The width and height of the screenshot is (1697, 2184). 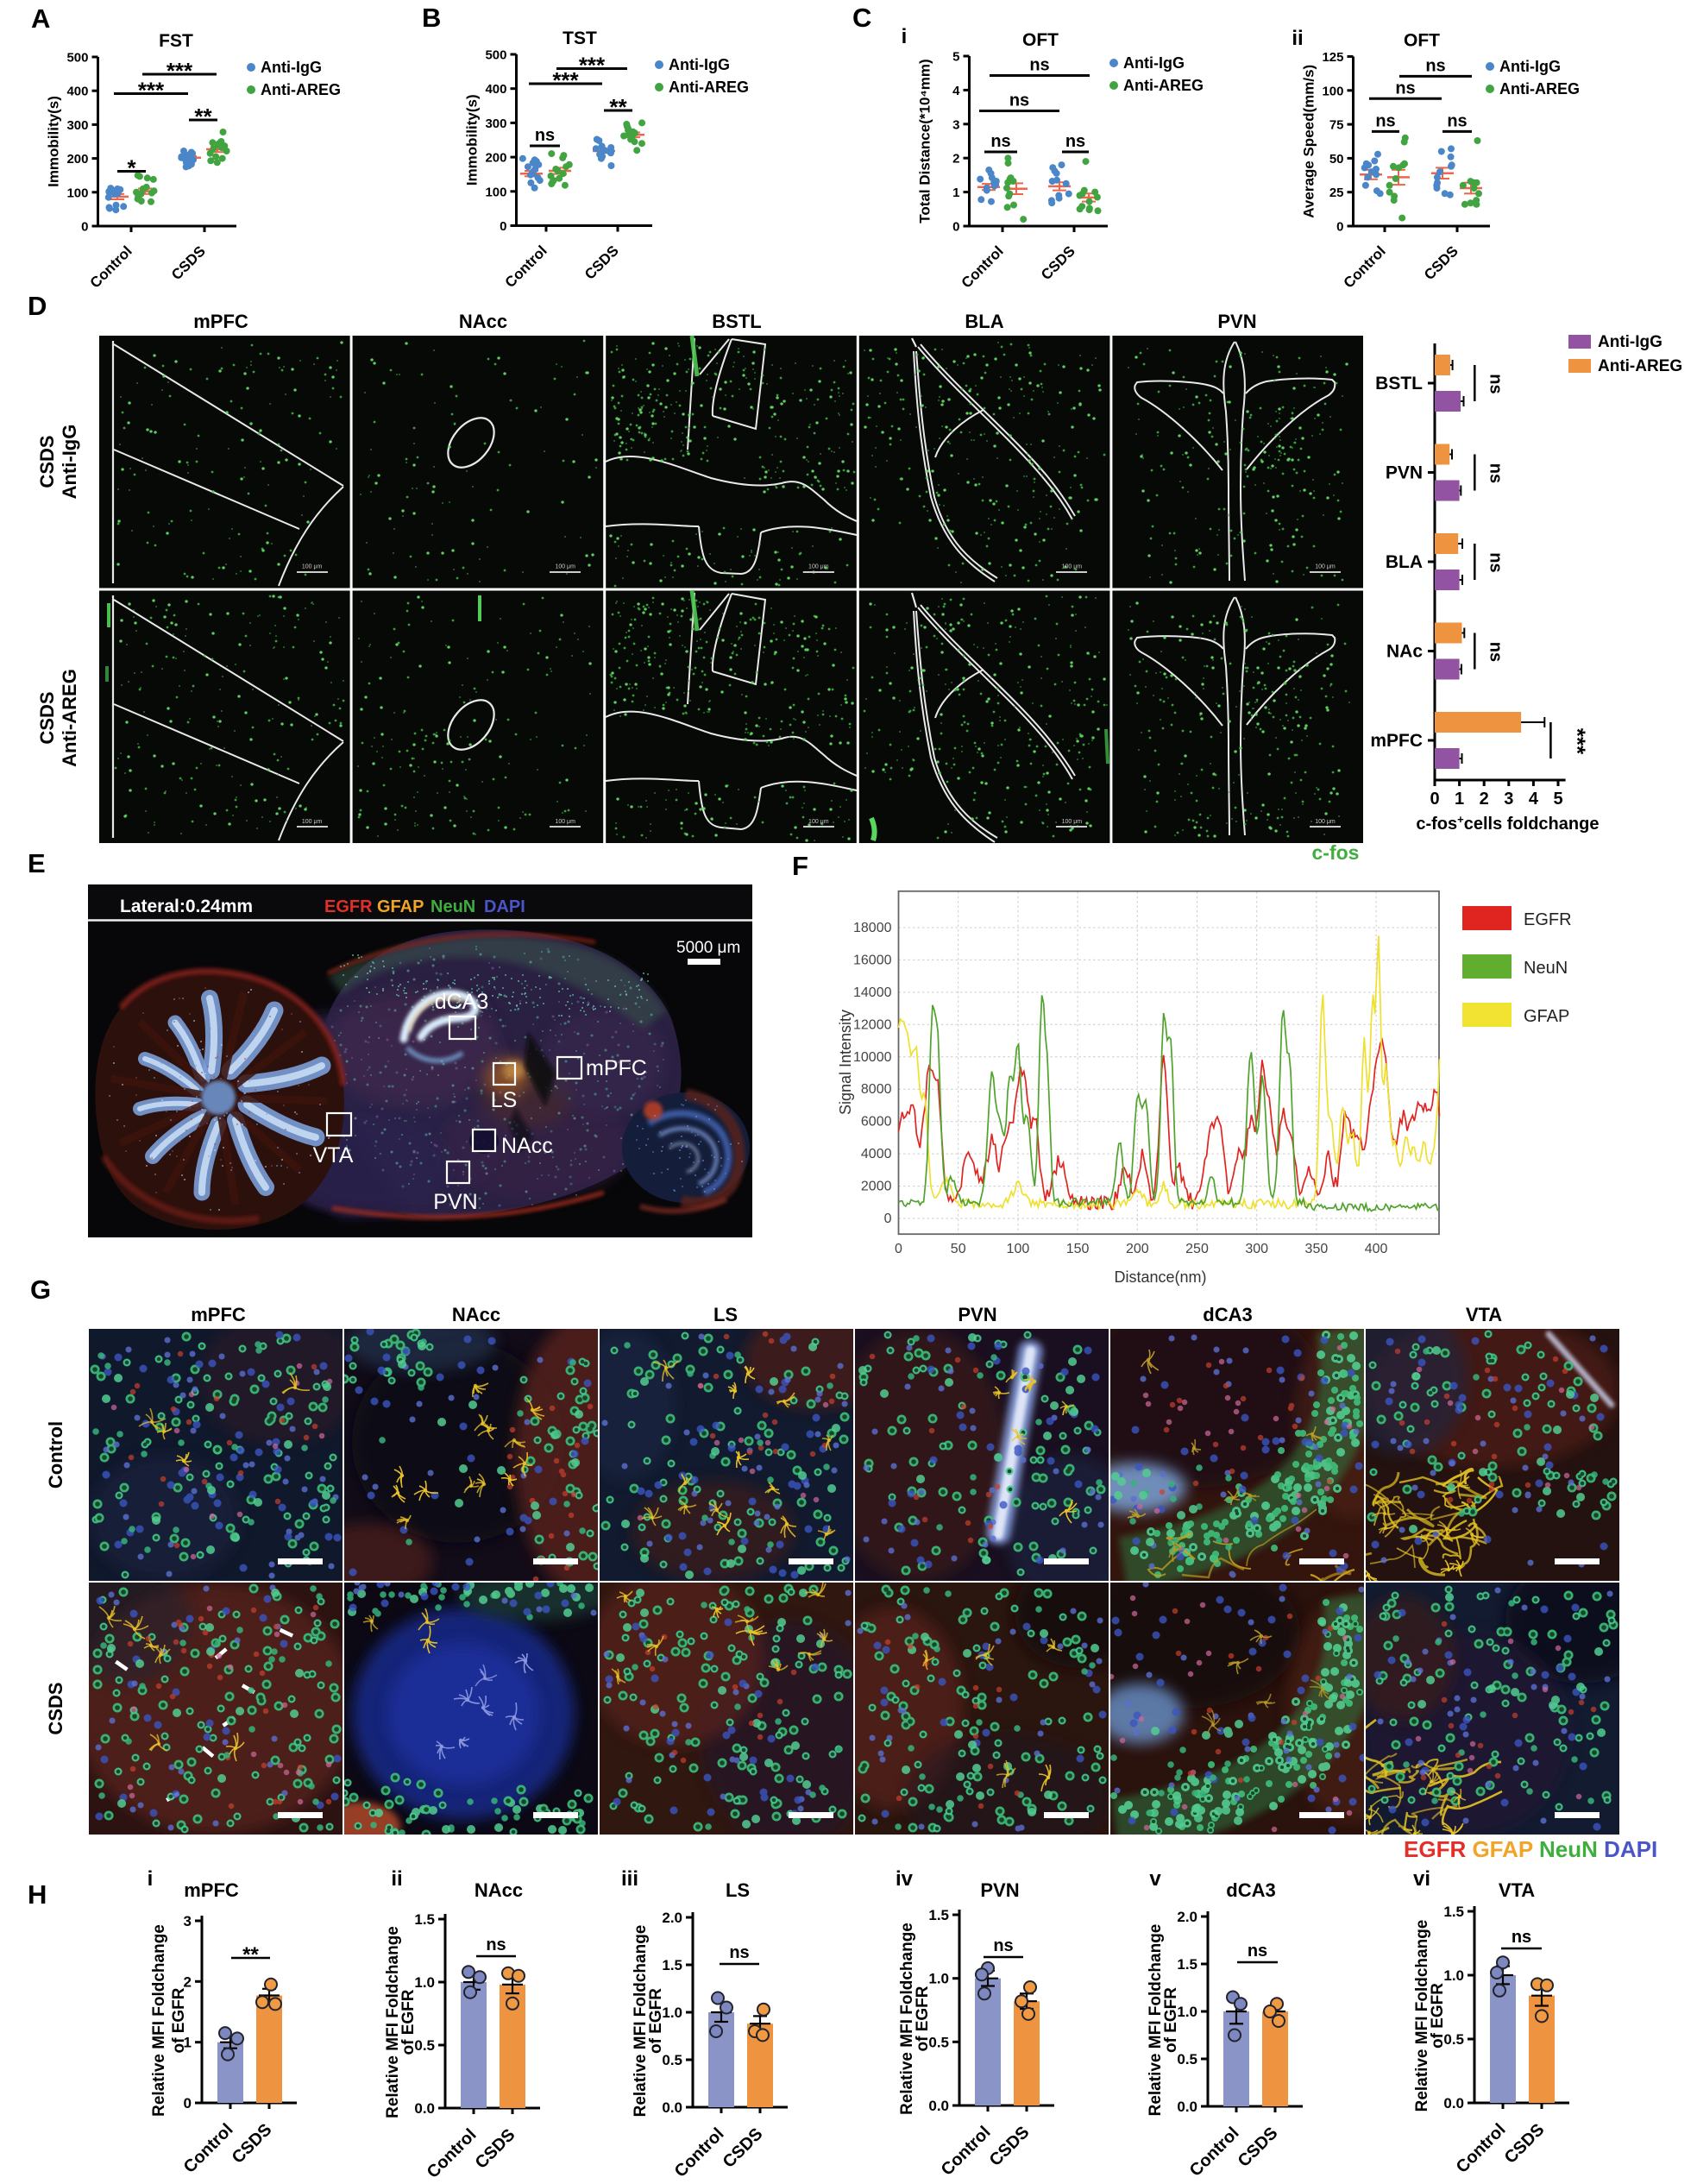 What do you see at coordinates (1336, 193) in the screenshot?
I see `svg-text: 25` at bounding box center [1336, 193].